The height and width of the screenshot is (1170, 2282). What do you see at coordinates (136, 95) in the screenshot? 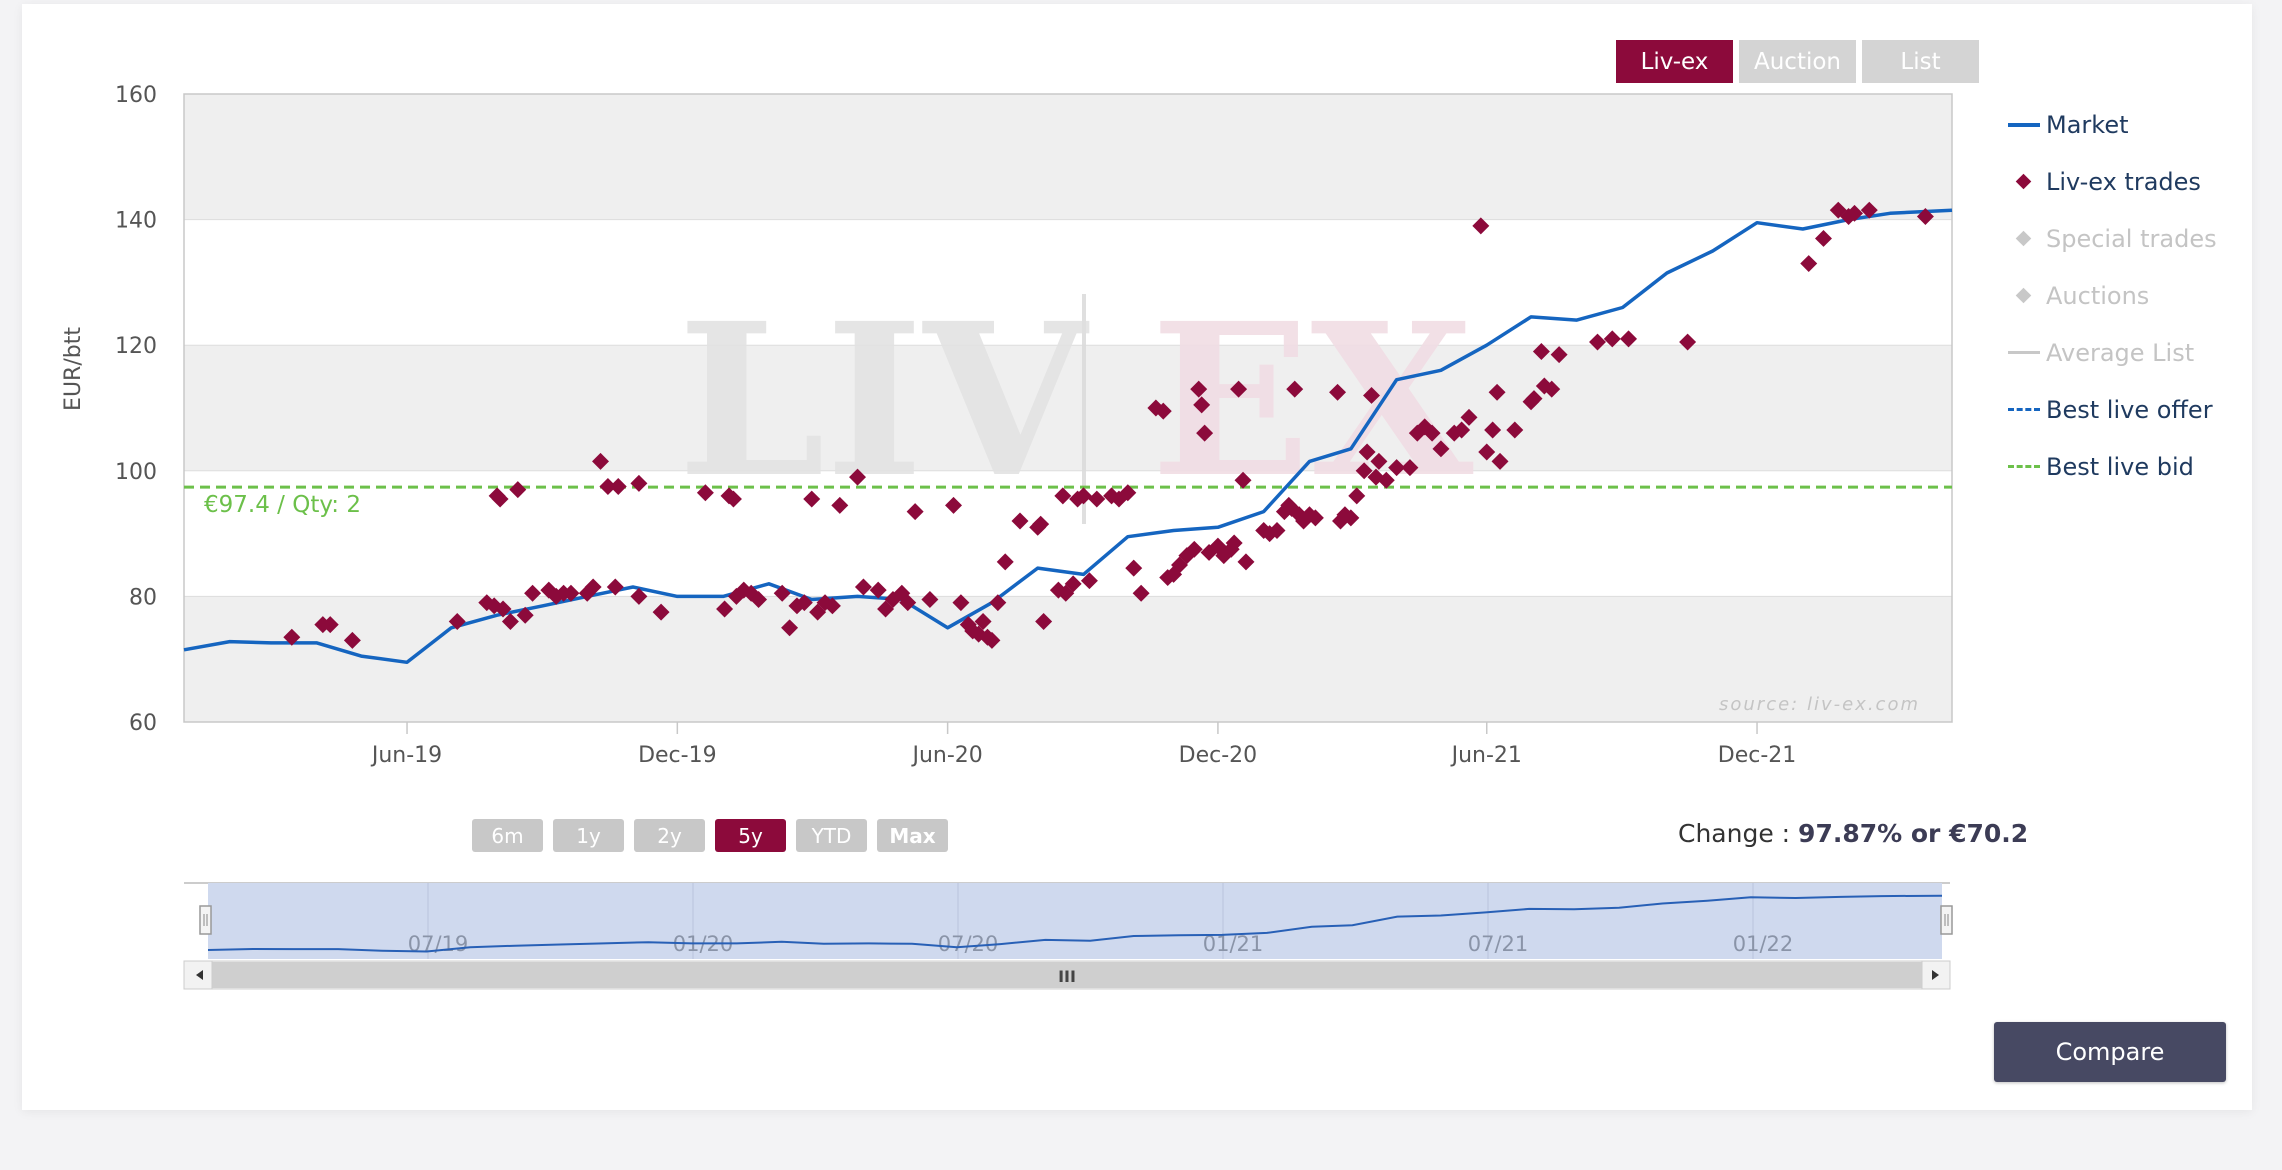
I see `y-tick-label: 160` at bounding box center [136, 95].